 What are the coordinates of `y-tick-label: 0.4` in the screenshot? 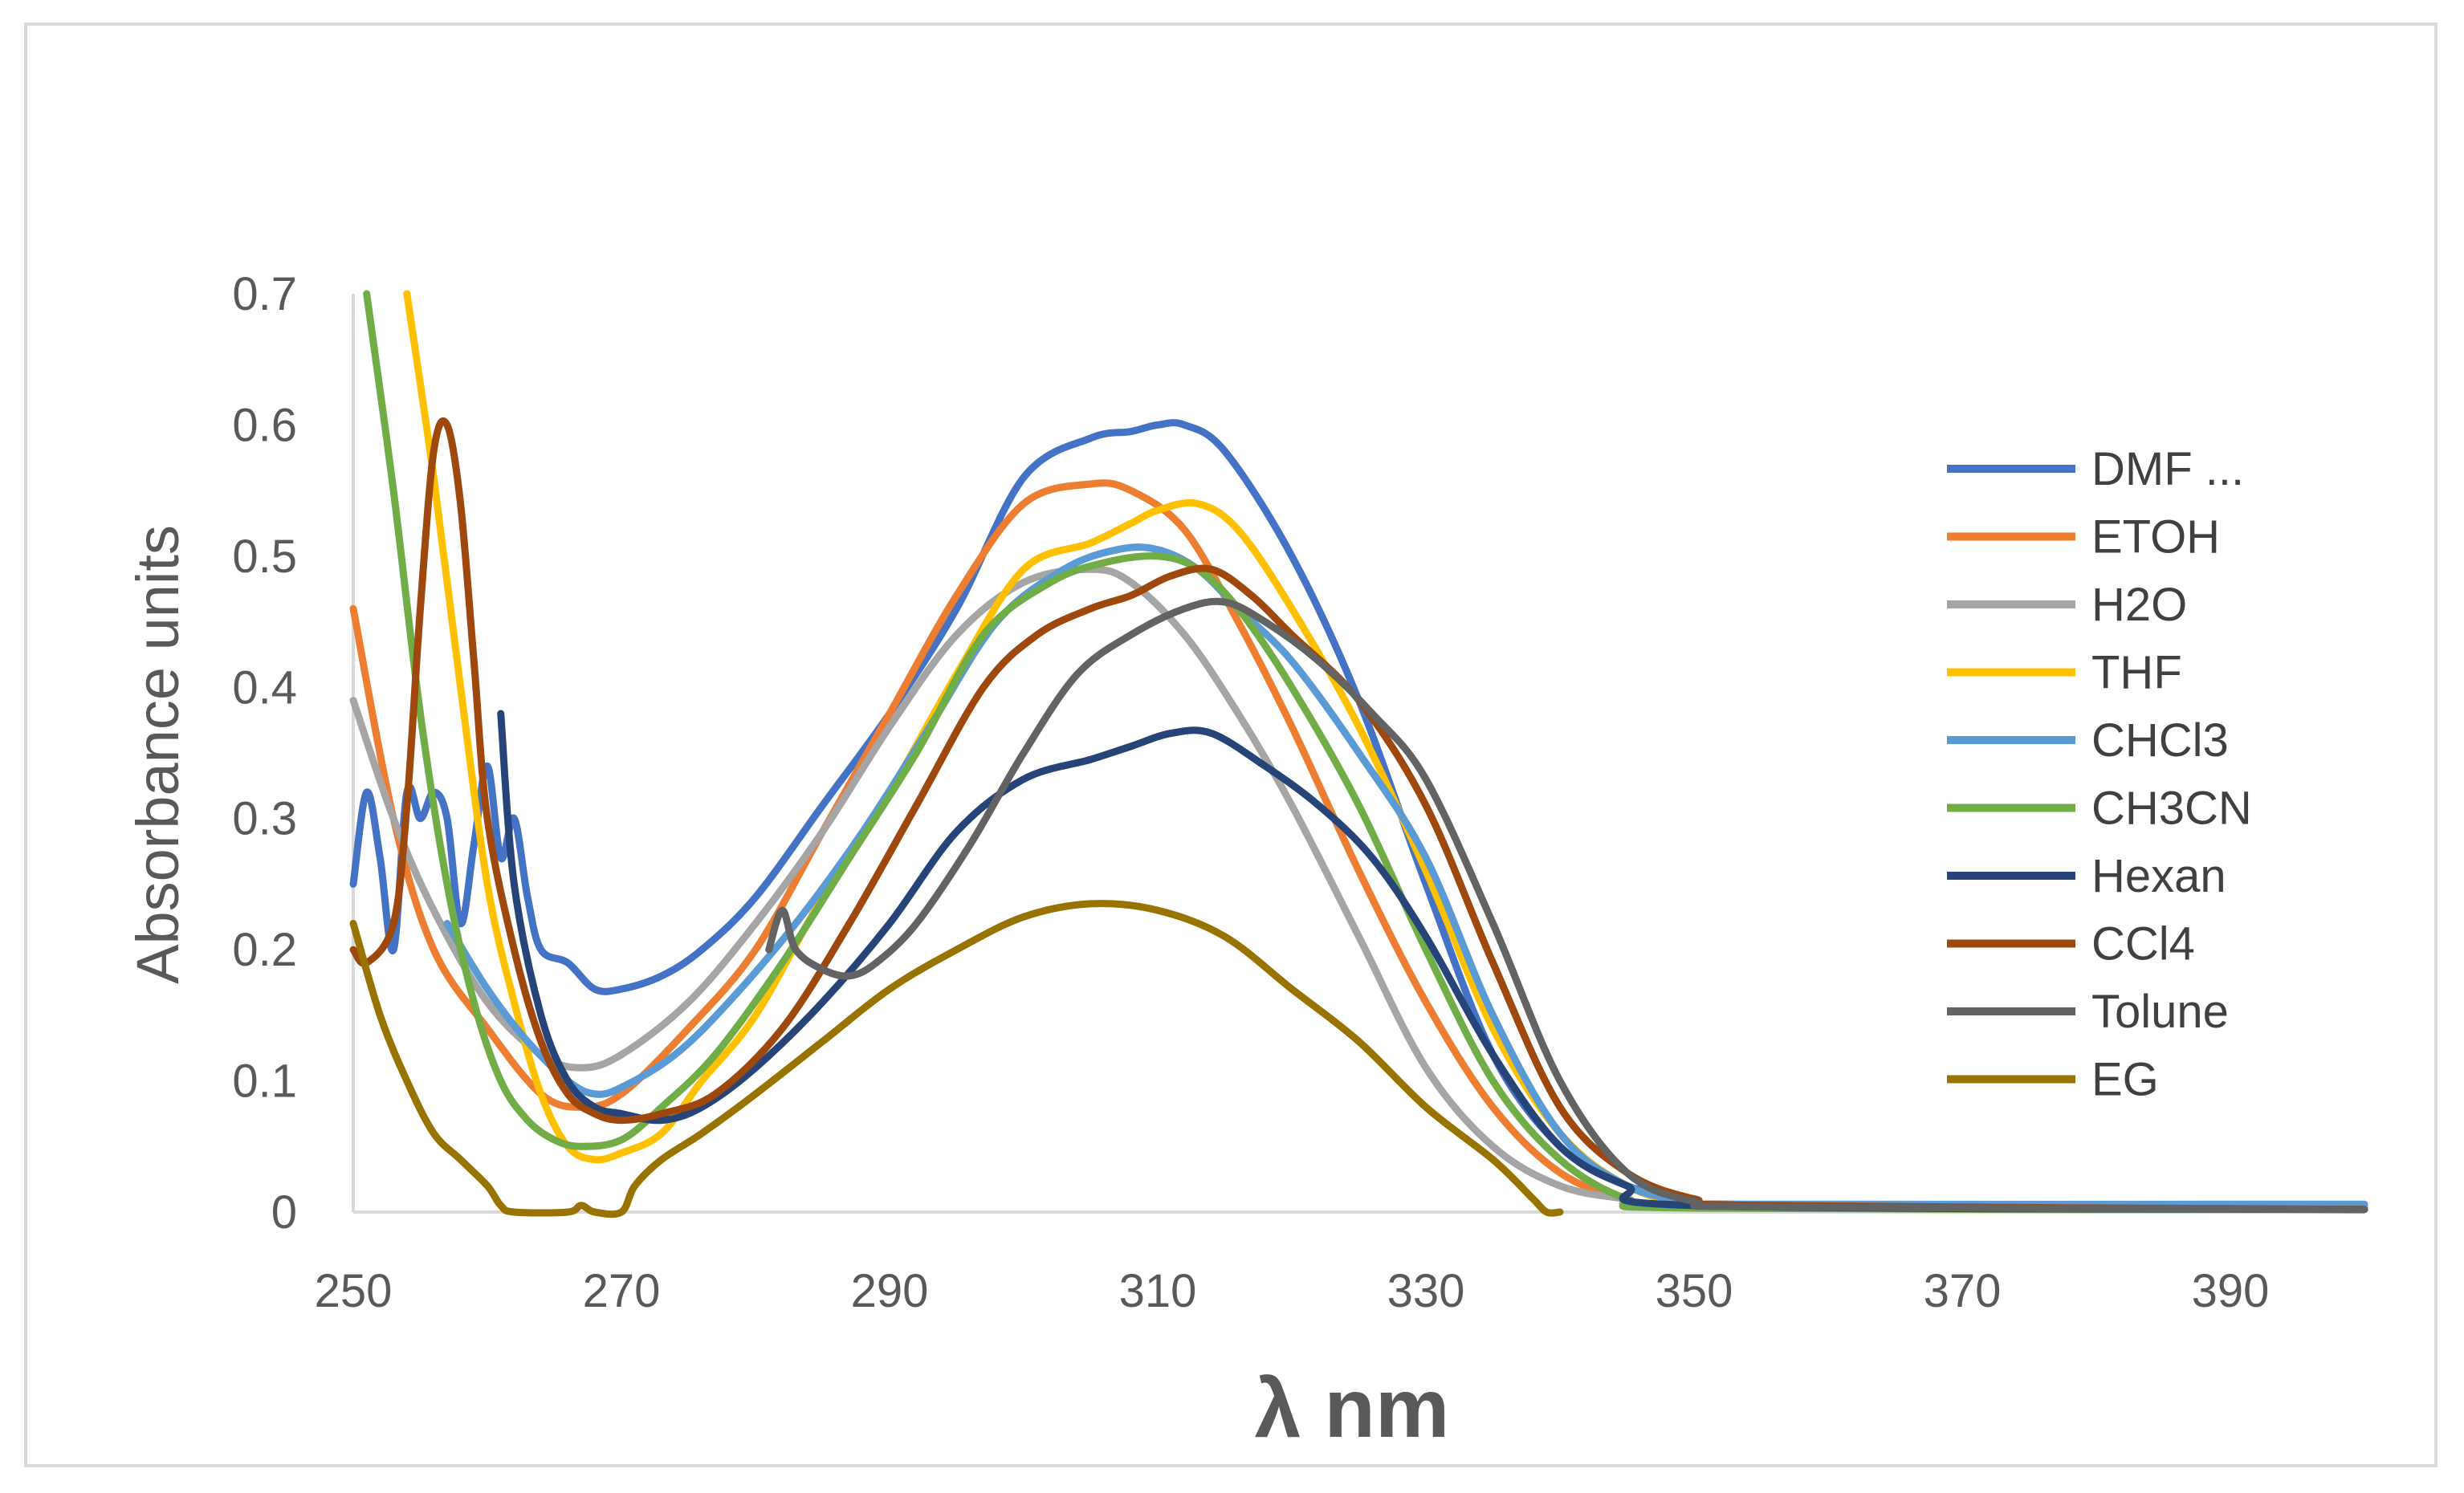 It's located at (264, 688).